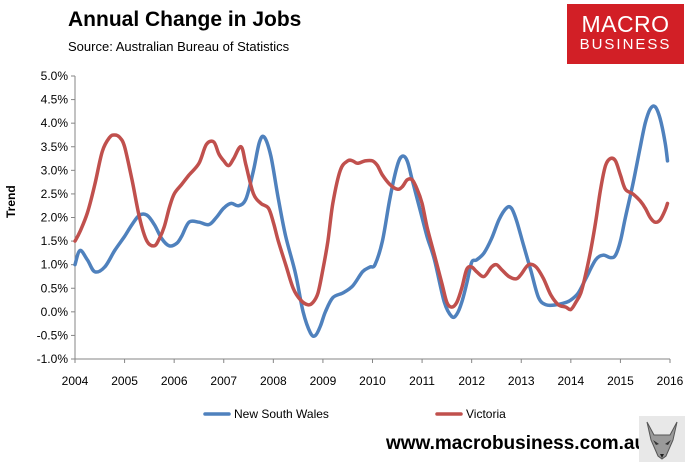 The height and width of the screenshot is (465, 693). What do you see at coordinates (55, 170) in the screenshot?
I see `y-tick-label: 3.0%` at bounding box center [55, 170].